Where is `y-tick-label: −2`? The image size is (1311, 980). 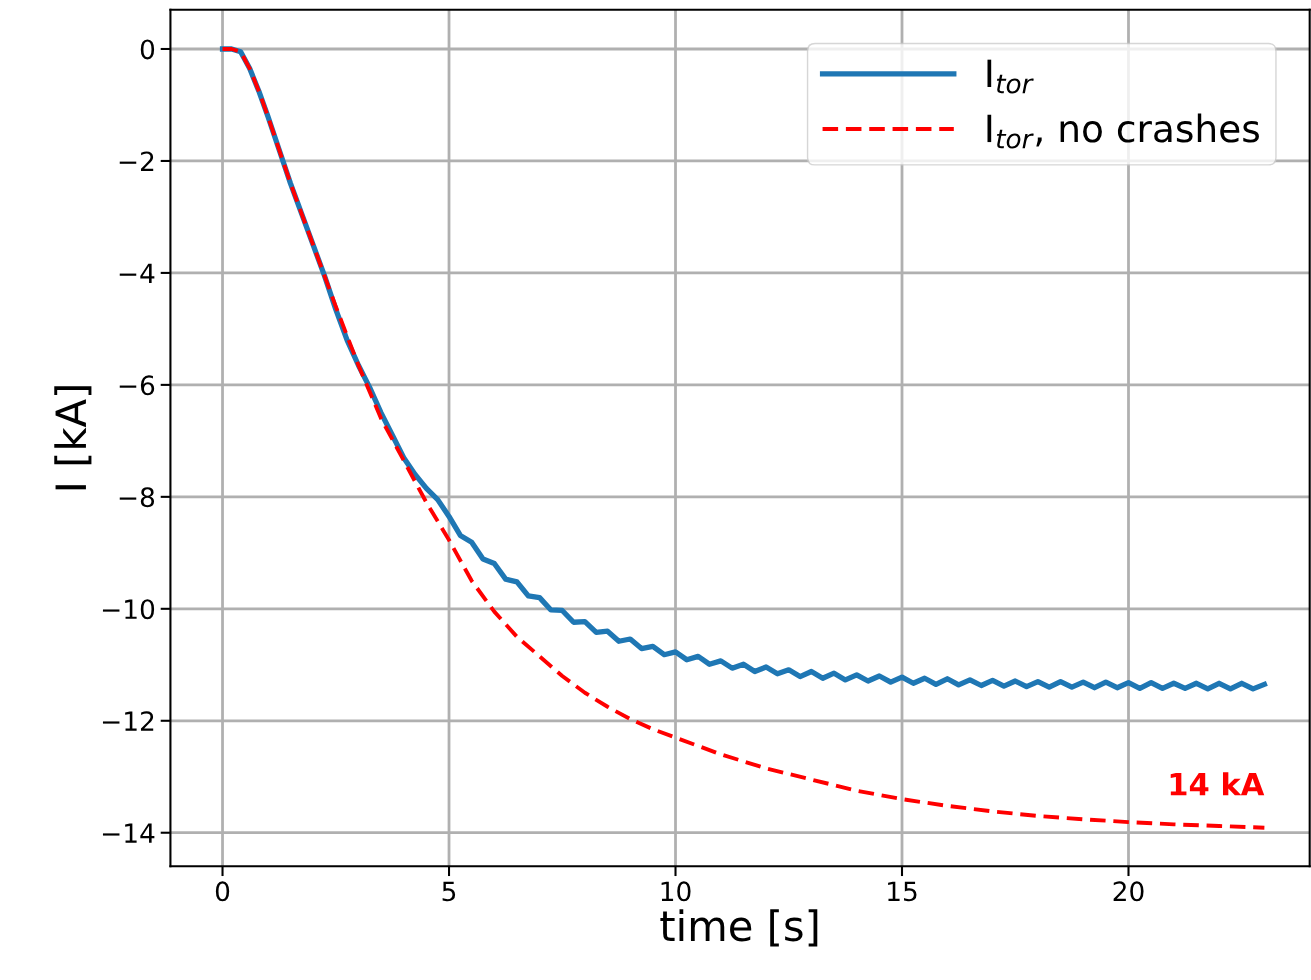 y-tick-label: −2 is located at coordinates (136, 161).